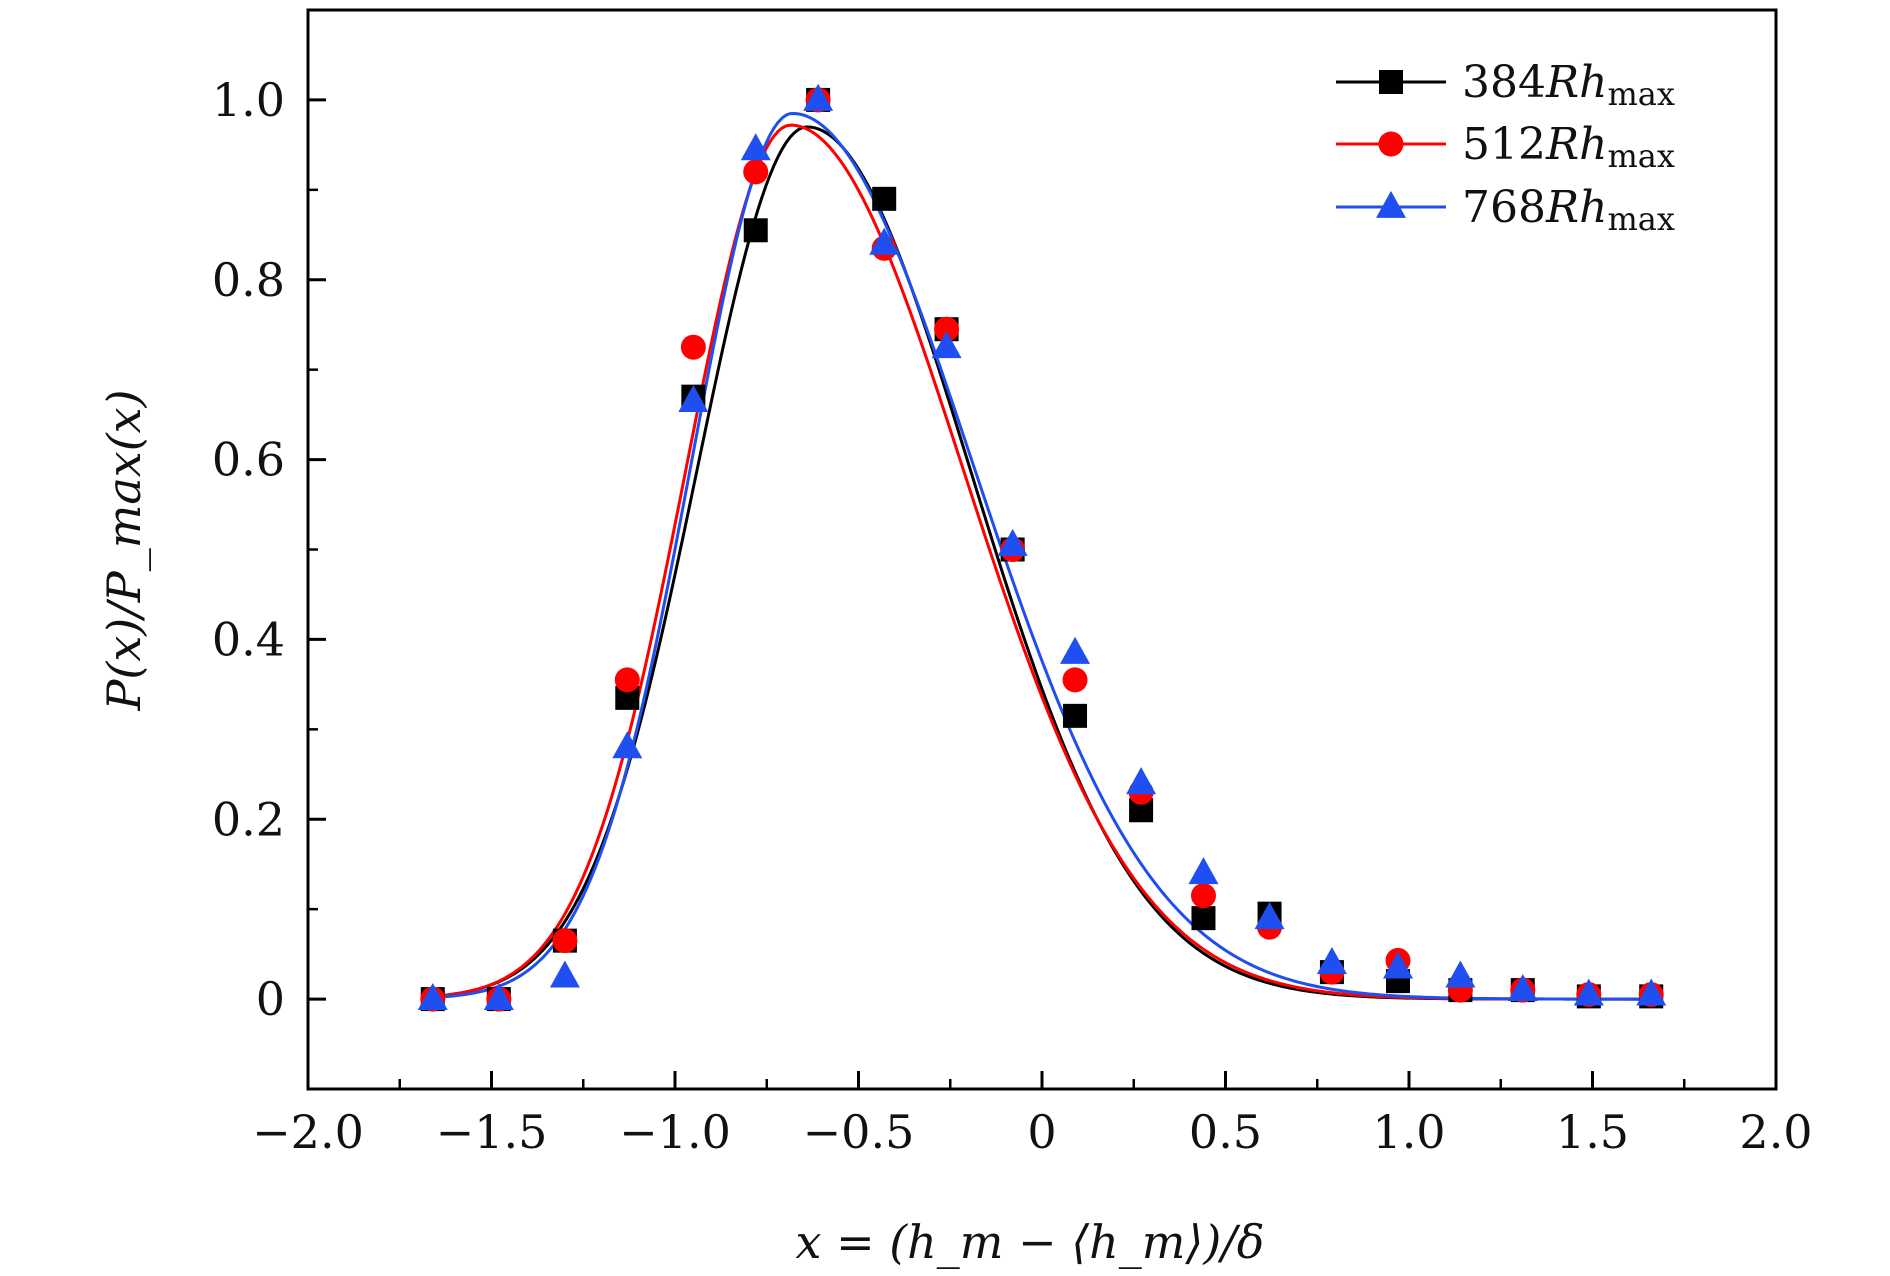 The image size is (1890, 1276). I want to click on x-tick-labels: −2.0 −1.5 −1.0 −0.5 0 0.5 1.0 1.5 2.0, so click(1032, 1132).